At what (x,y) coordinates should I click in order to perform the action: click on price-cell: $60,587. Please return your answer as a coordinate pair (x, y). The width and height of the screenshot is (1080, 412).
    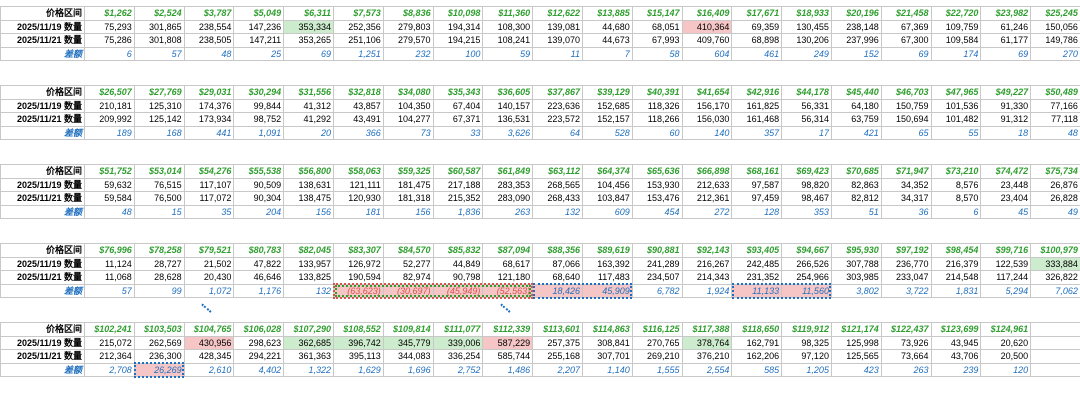
    Looking at the image, I should click on (458, 171).